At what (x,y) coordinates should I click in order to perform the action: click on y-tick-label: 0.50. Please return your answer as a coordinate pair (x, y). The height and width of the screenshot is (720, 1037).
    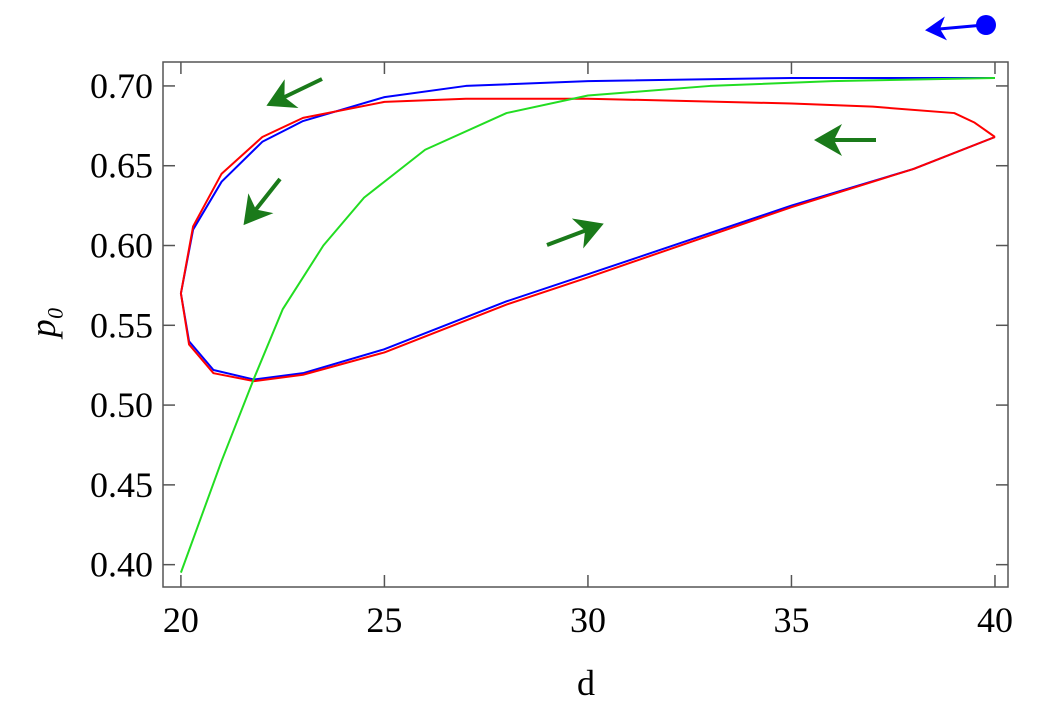
    Looking at the image, I should click on (121, 405).